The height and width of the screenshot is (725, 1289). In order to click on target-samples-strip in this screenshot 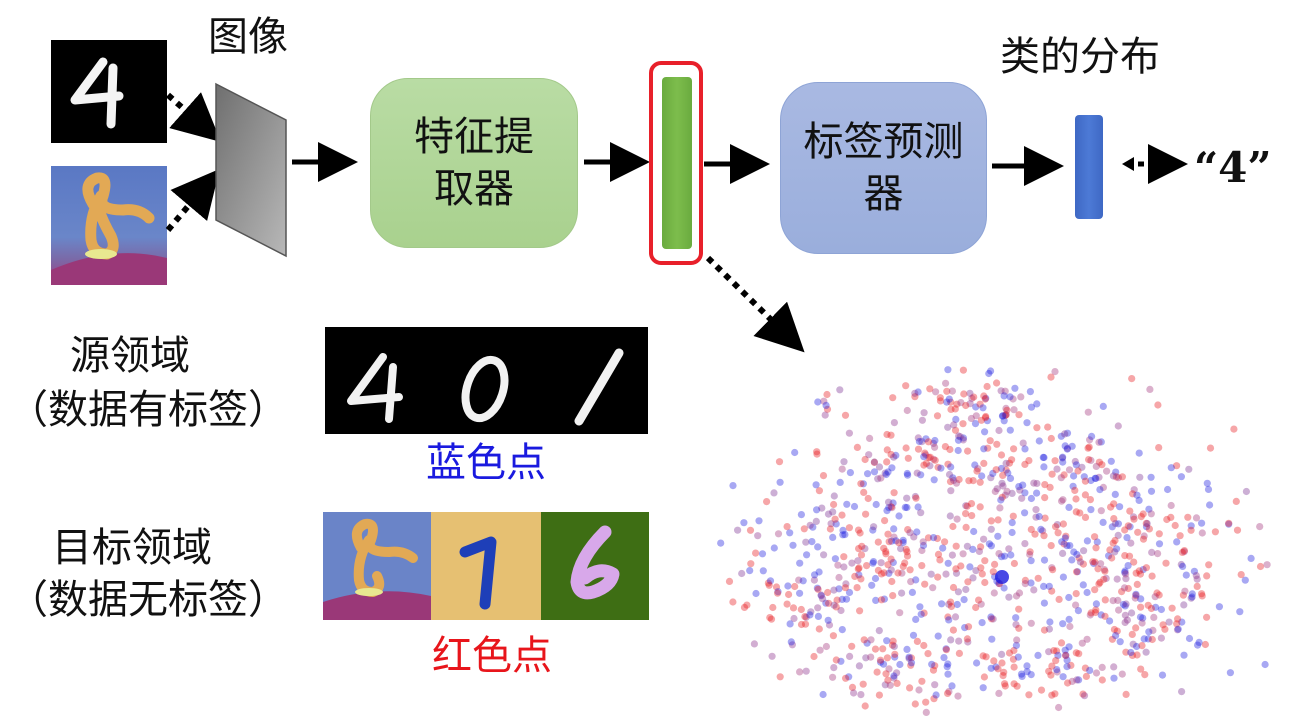, I will do `click(486, 566)`.